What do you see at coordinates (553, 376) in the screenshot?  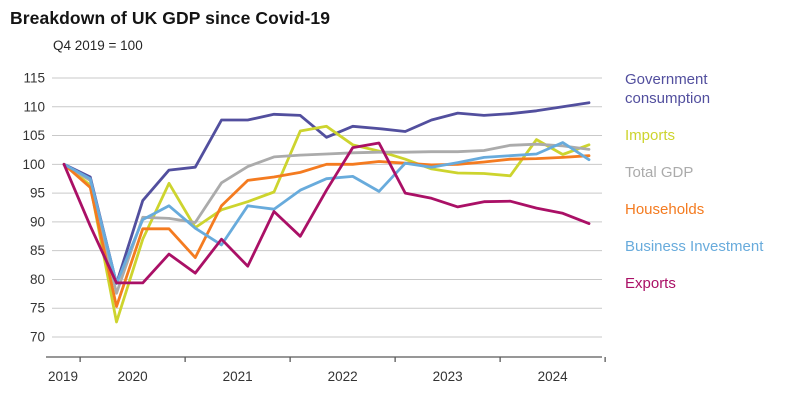 I see `x-axis-label: 2024` at bounding box center [553, 376].